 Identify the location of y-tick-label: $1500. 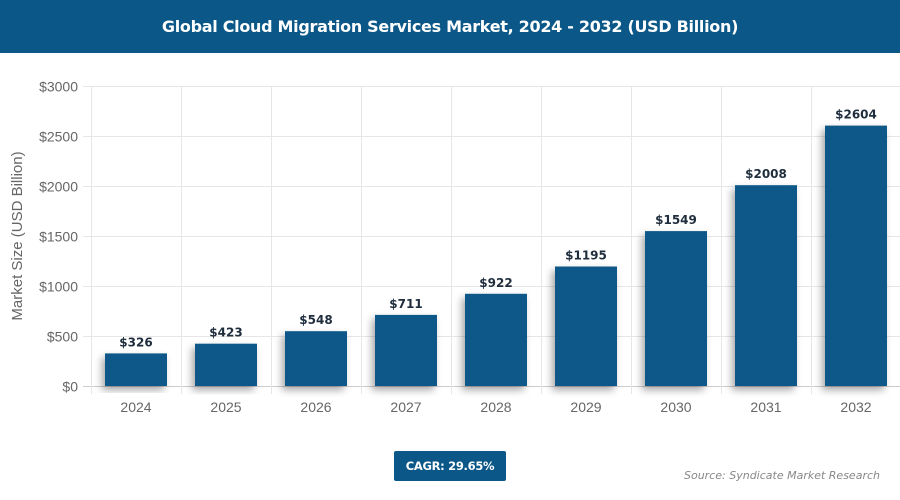
(58, 237).